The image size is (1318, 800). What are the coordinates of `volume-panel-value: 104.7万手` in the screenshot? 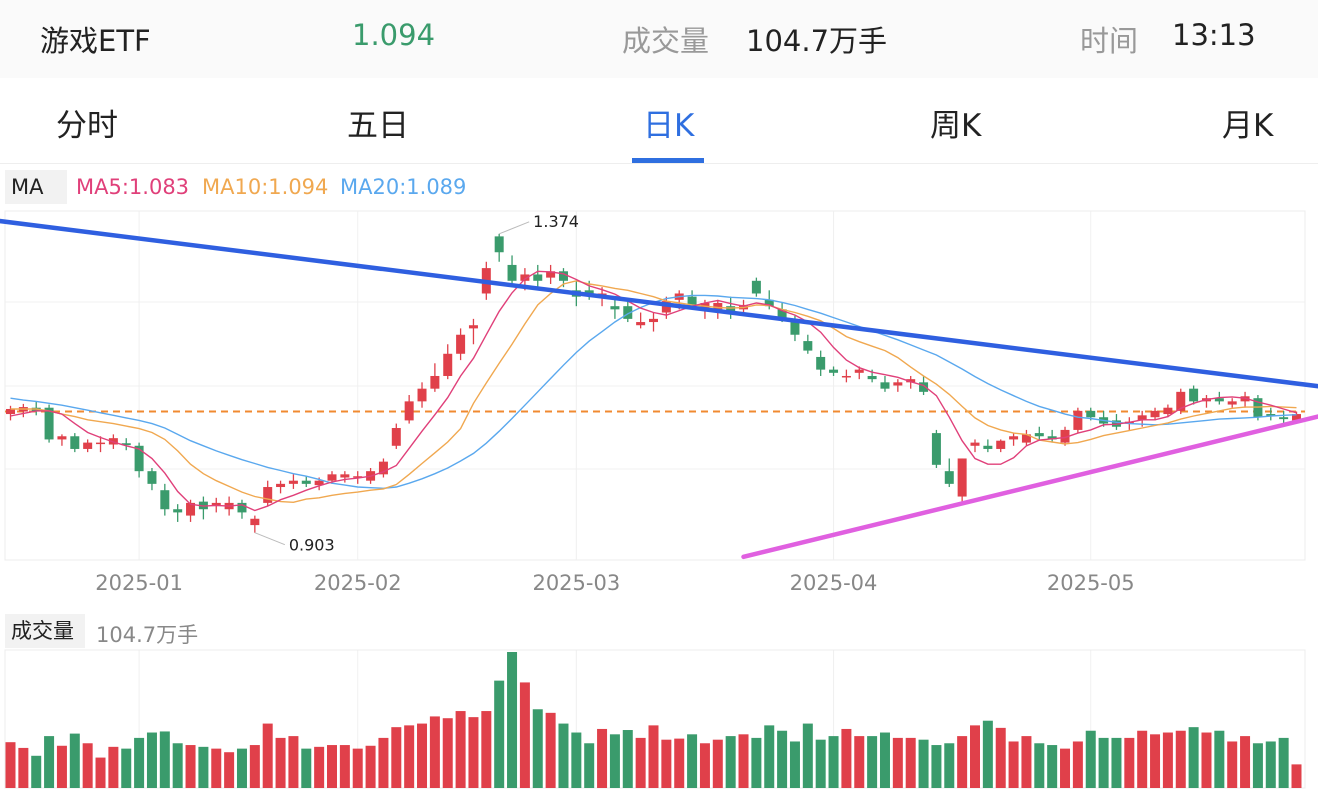 It's located at (147, 635).